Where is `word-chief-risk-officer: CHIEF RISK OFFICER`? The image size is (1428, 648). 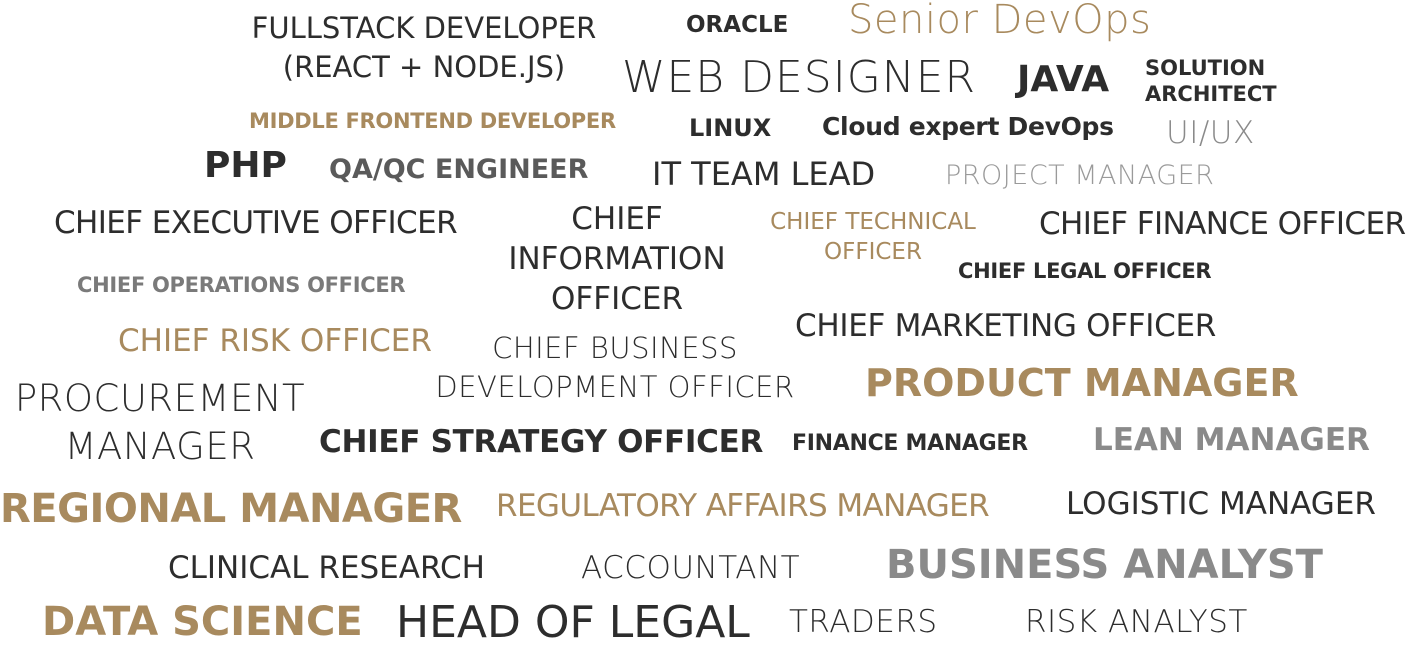
word-chief-risk-officer: CHIEF RISK OFFICER is located at coordinates (275, 341).